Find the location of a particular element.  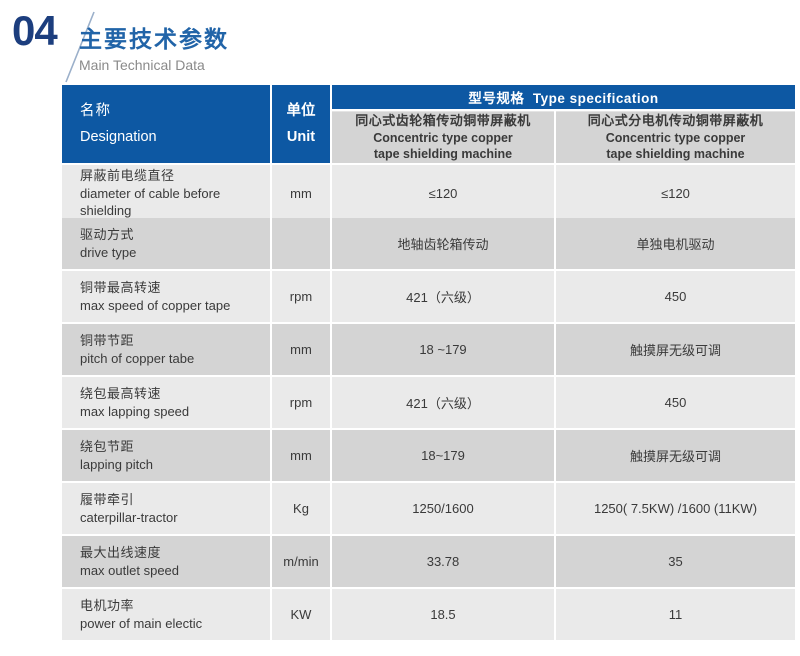

table-row: 绕包最高转速 max lapping speed rpm 421（六级） 450 is located at coordinates (428, 402).